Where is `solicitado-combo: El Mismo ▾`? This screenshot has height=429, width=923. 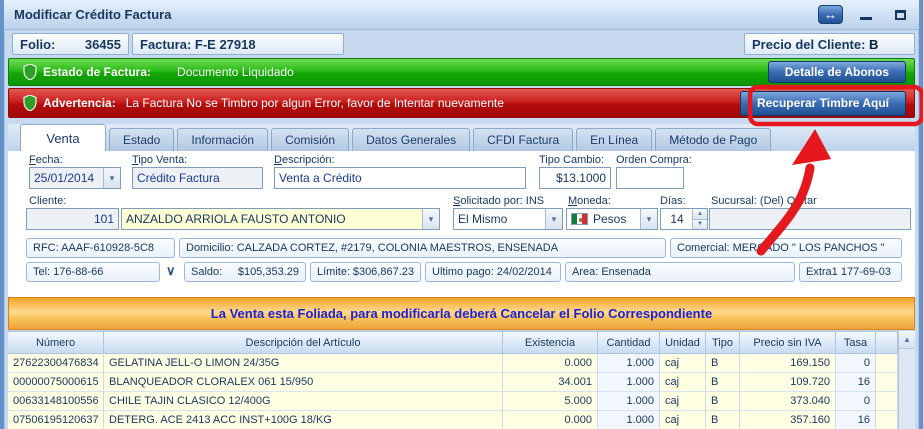
solicitado-combo: El Mismo ▾ is located at coordinates (508, 219).